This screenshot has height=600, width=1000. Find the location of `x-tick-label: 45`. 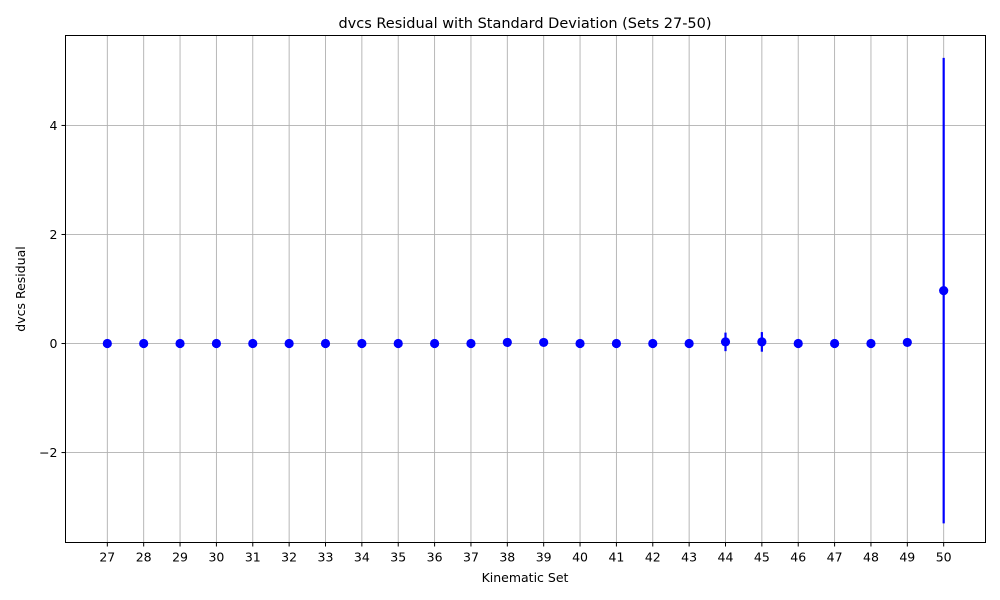

x-tick-label: 45 is located at coordinates (762, 557).